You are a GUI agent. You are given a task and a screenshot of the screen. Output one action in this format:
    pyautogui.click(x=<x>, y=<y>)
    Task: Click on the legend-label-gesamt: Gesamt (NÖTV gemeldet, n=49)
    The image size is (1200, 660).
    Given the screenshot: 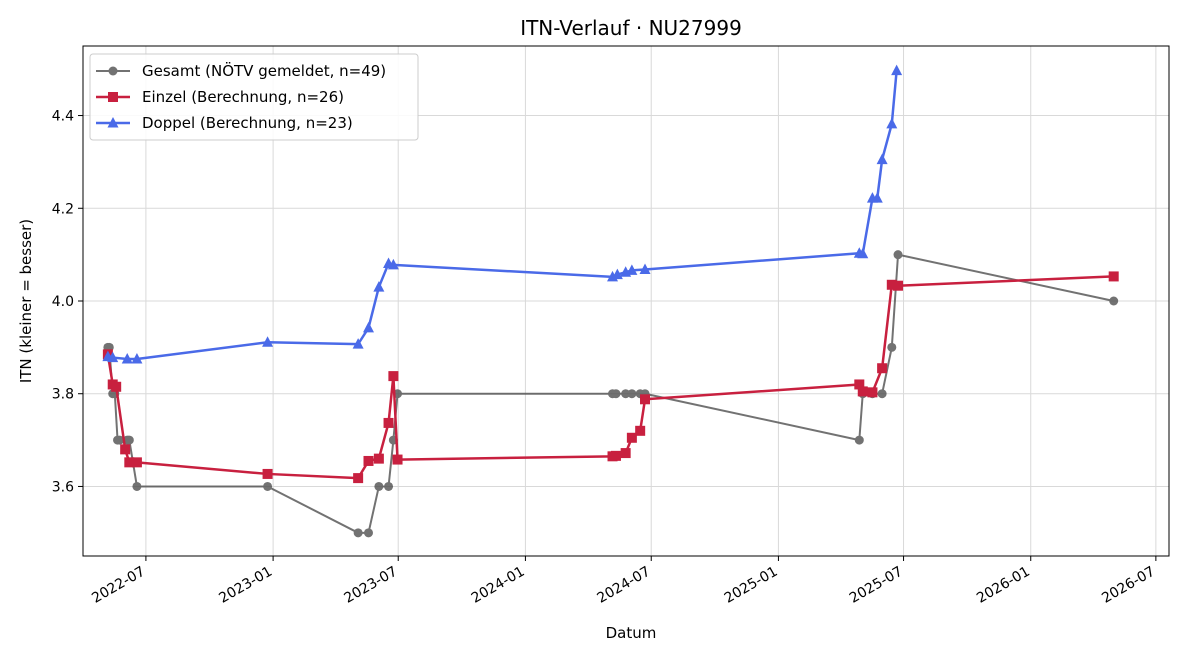 What is the action you would take?
    pyautogui.click(x=264, y=70)
    